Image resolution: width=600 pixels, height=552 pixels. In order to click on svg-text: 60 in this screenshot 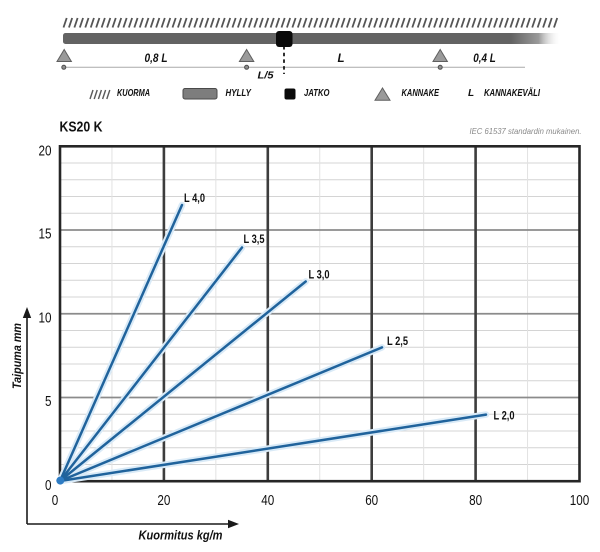, I will do `click(371, 501)`.